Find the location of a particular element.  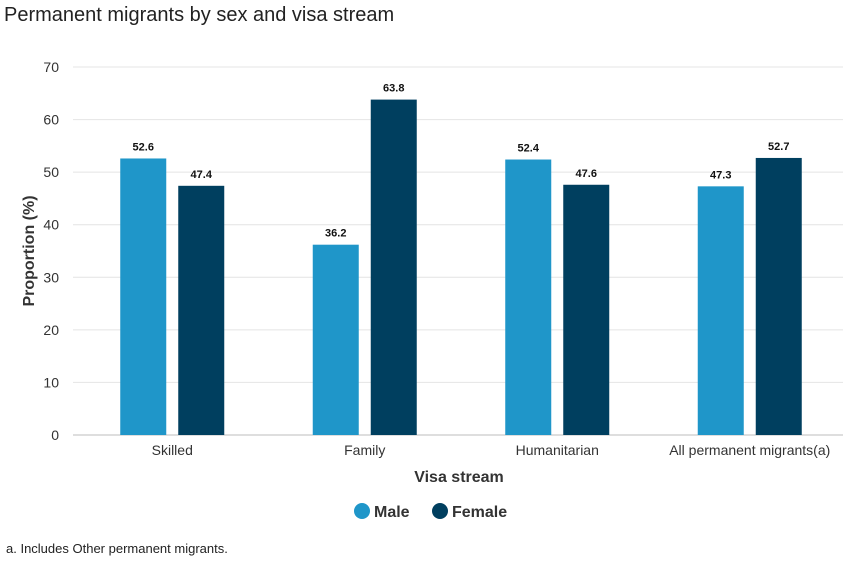

y-tick-label: 20 is located at coordinates (51, 330).